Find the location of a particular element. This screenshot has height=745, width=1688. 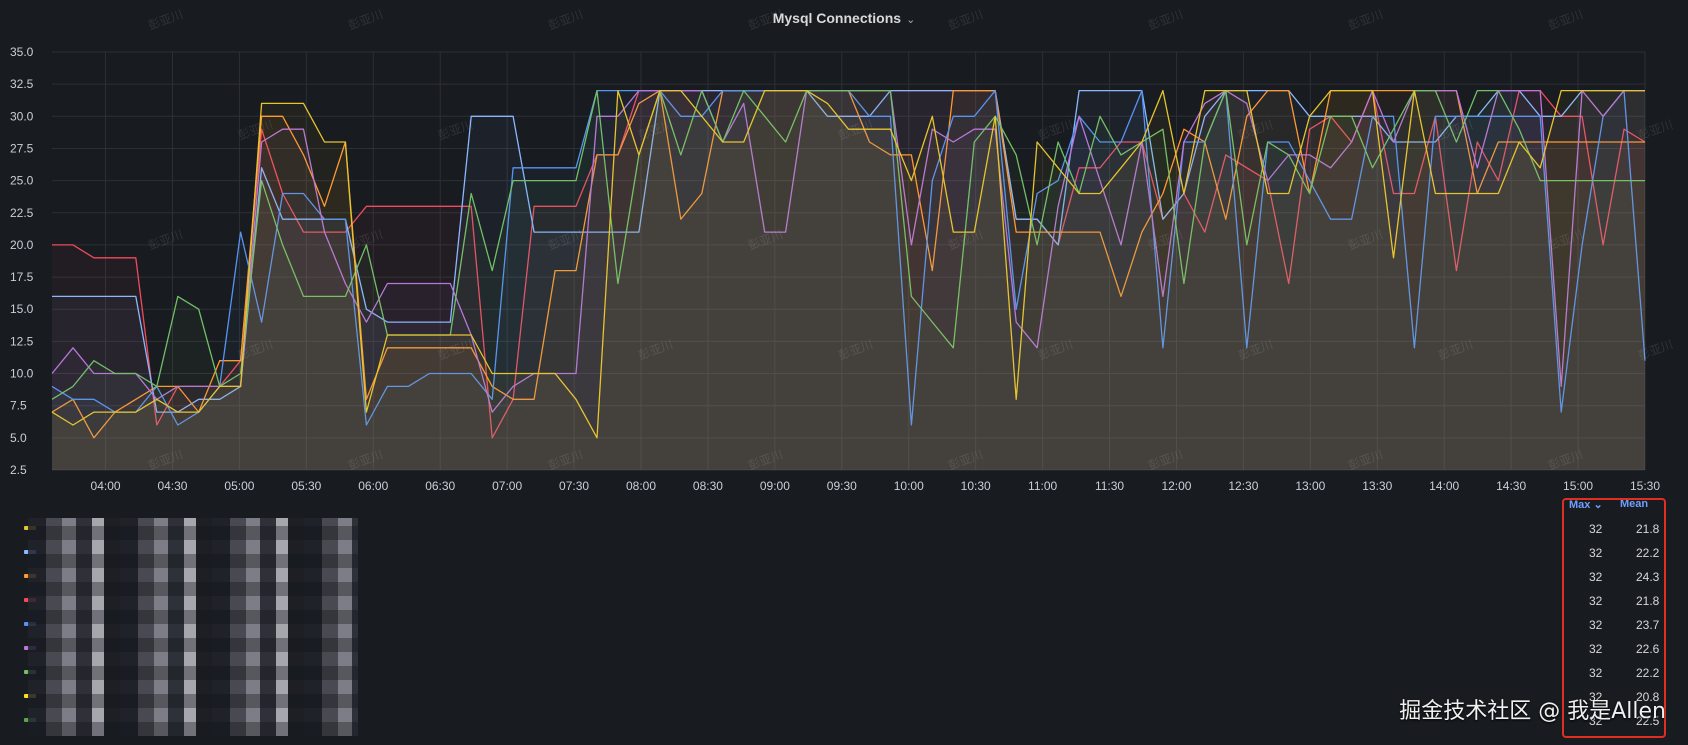

legend-header-max: Max ⌄ is located at coordinates (1586, 505).